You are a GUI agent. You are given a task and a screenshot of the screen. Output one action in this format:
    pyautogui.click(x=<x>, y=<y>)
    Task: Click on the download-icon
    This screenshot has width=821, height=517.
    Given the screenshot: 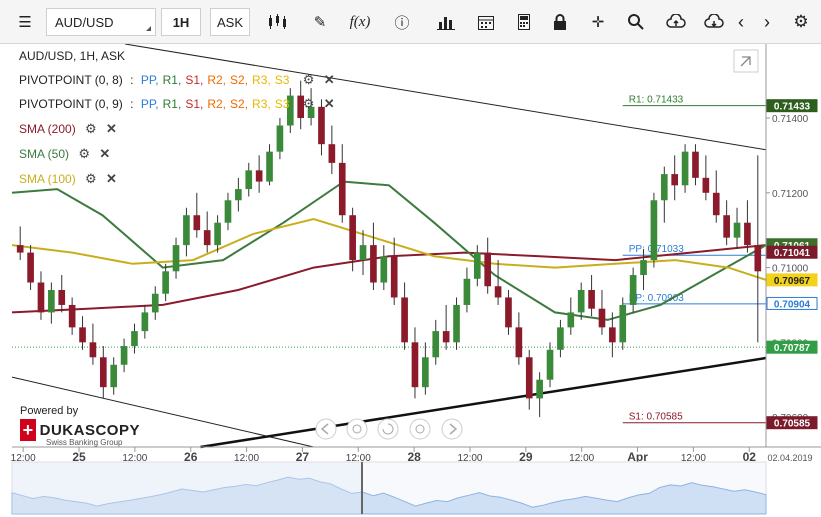 What is the action you would take?
    pyautogui.click(x=714, y=22)
    